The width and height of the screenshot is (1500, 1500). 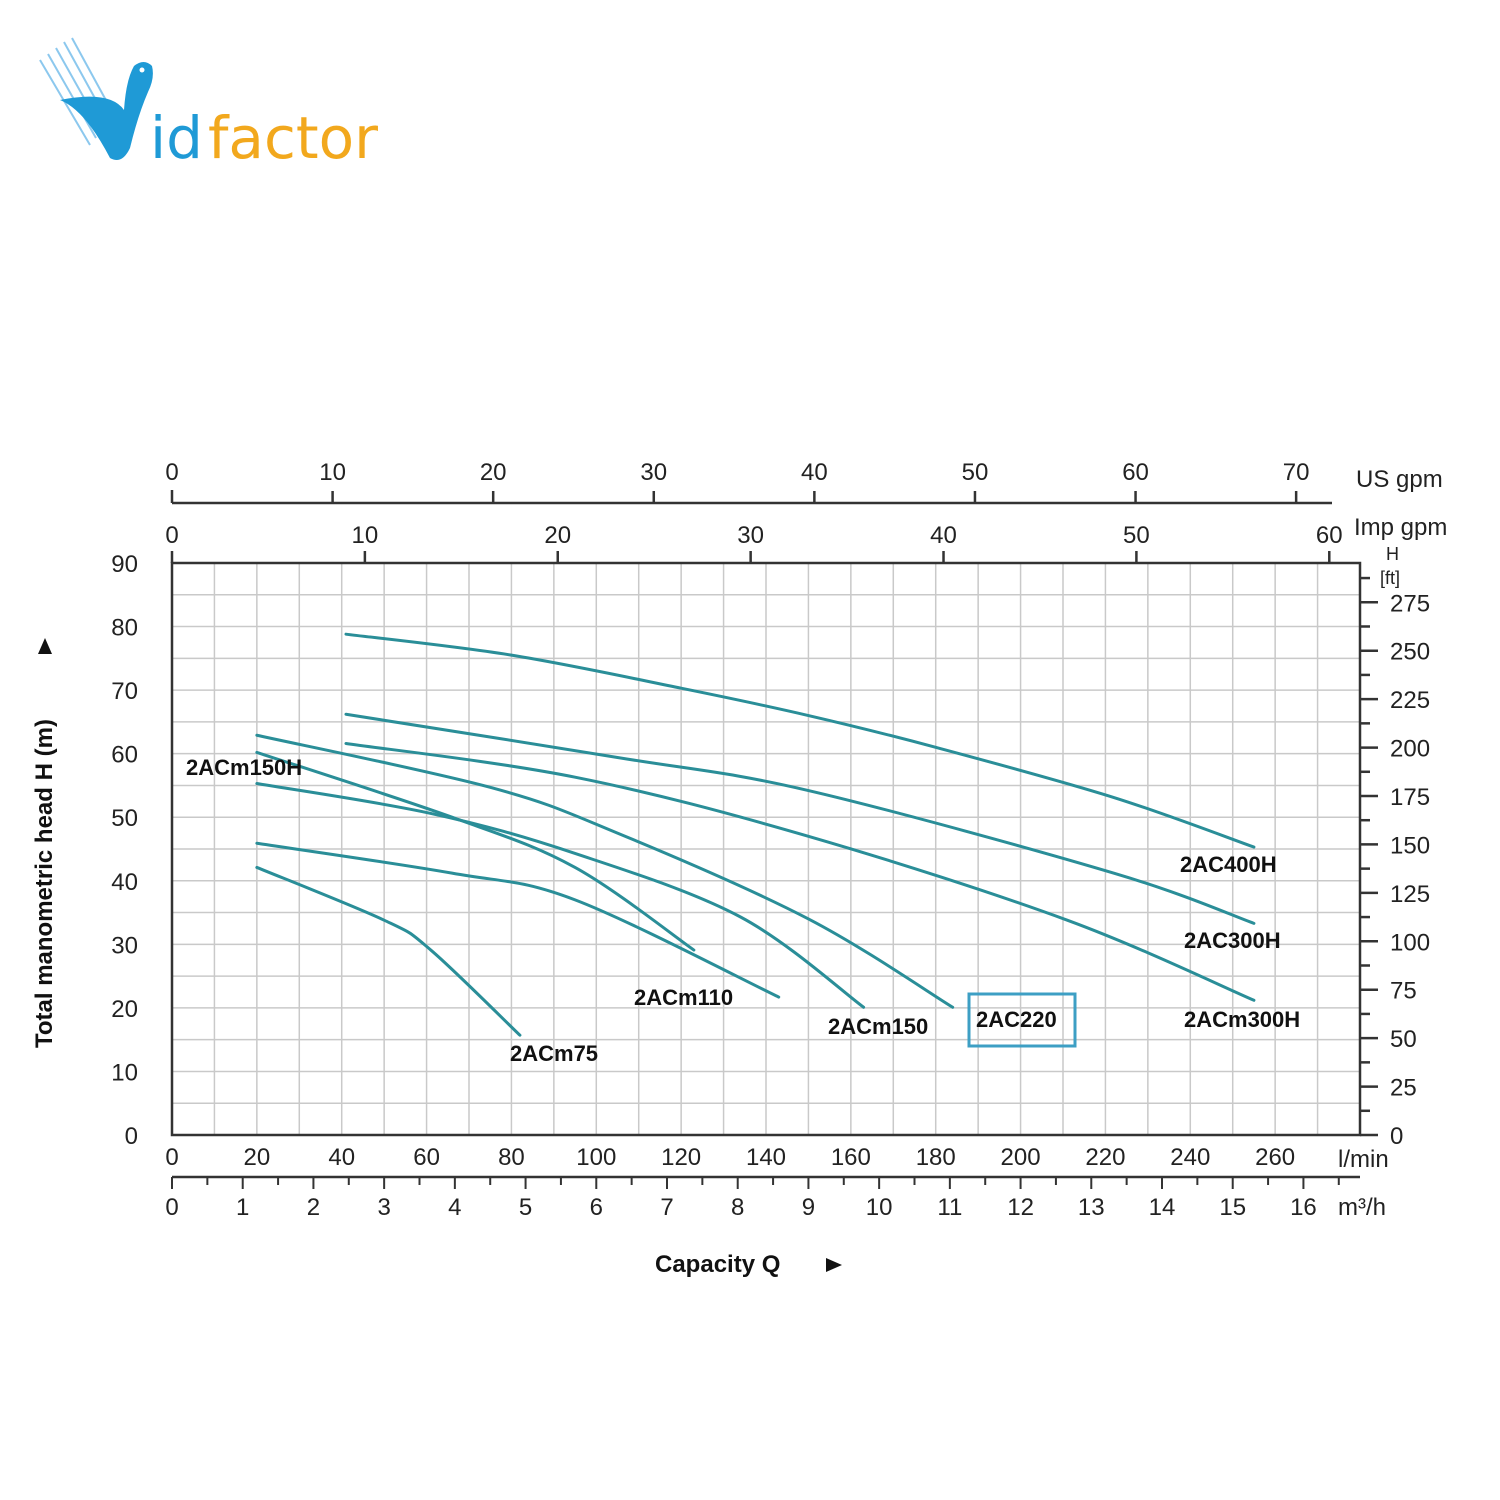 I want to click on curve-label-2ac220: 2AC220, so click(x=1016, y=1019).